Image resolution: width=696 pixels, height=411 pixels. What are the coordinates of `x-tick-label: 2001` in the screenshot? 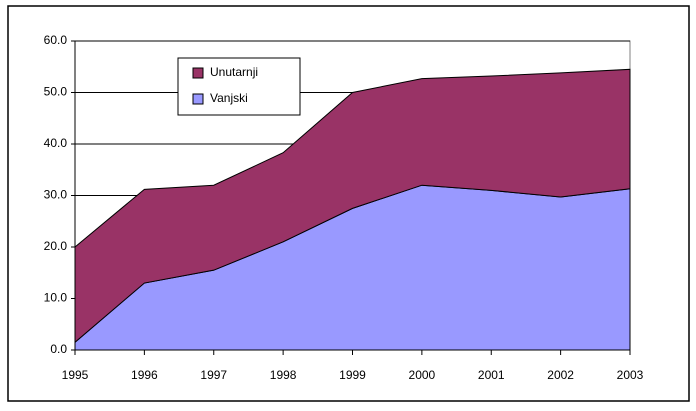 It's located at (491, 375).